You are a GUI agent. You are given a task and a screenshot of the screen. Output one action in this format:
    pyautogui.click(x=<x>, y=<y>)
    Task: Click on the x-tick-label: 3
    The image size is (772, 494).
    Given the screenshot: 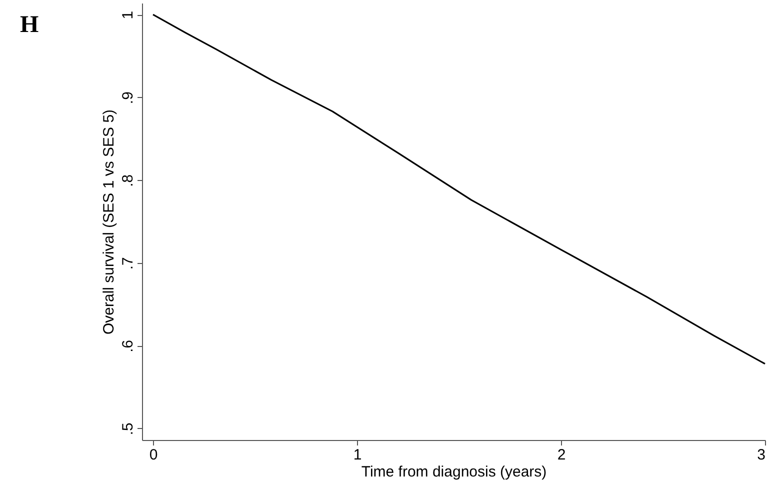 What is the action you would take?
    pyautogui.click(x=761, y=455)
    